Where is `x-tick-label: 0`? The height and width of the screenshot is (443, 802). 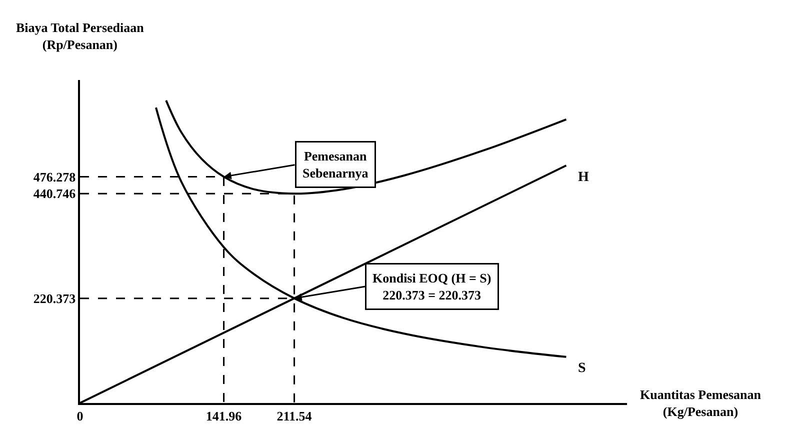
x-tick-label: 0 is located at coordinates (80, 416).